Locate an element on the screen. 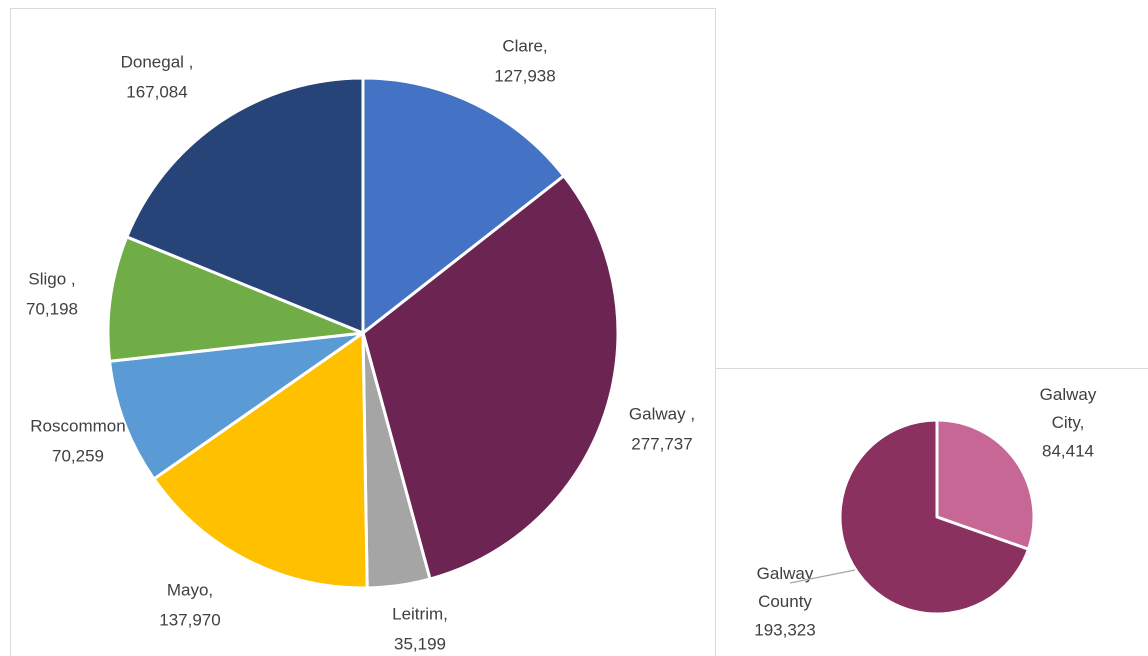 Image resolution: width=1148 pixels, height=656 pixels. slice-value: 277,737 is located at coordinates (661, 443).